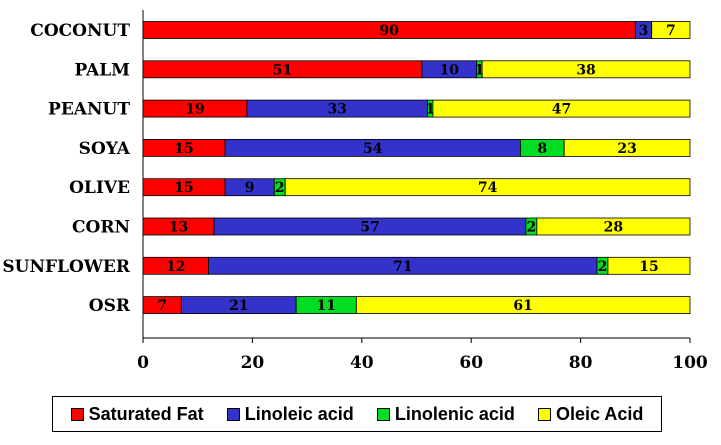  Describe the element at coordinates (326, 306) in the screenshot. I see `data-label: 11` at that location.